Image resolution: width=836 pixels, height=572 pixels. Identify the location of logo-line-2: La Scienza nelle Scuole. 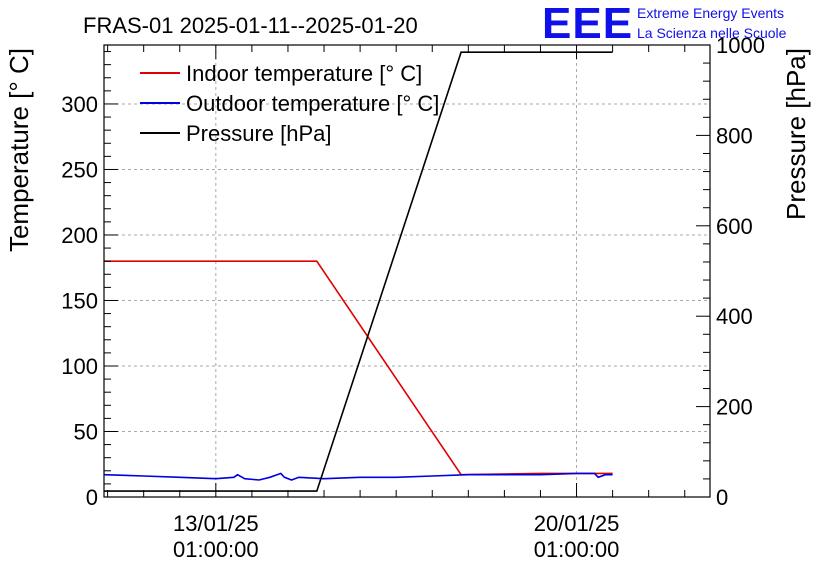
(712, 33).